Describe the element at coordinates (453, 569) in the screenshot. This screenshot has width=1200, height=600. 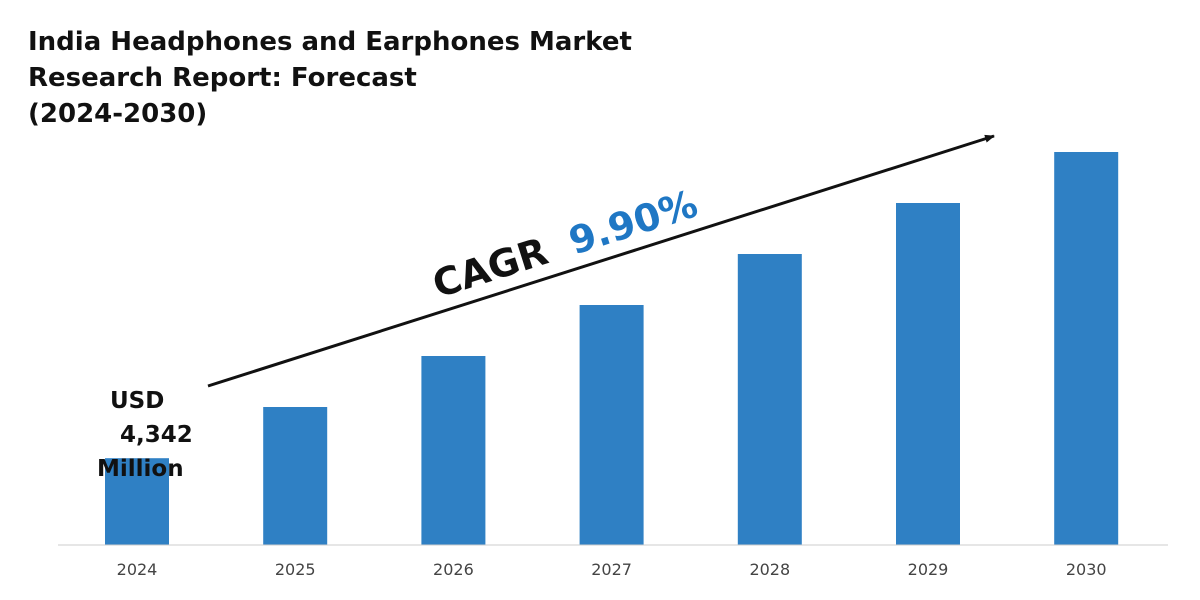
I see `x-tick-label-2026: 2026` at that location.